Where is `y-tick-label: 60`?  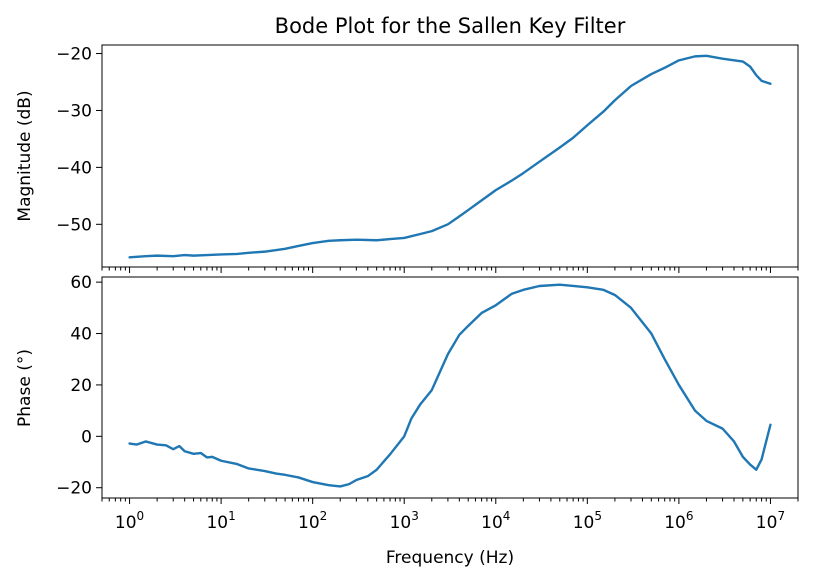
y-tick-label: 60 is located at coordinates (81, 283).